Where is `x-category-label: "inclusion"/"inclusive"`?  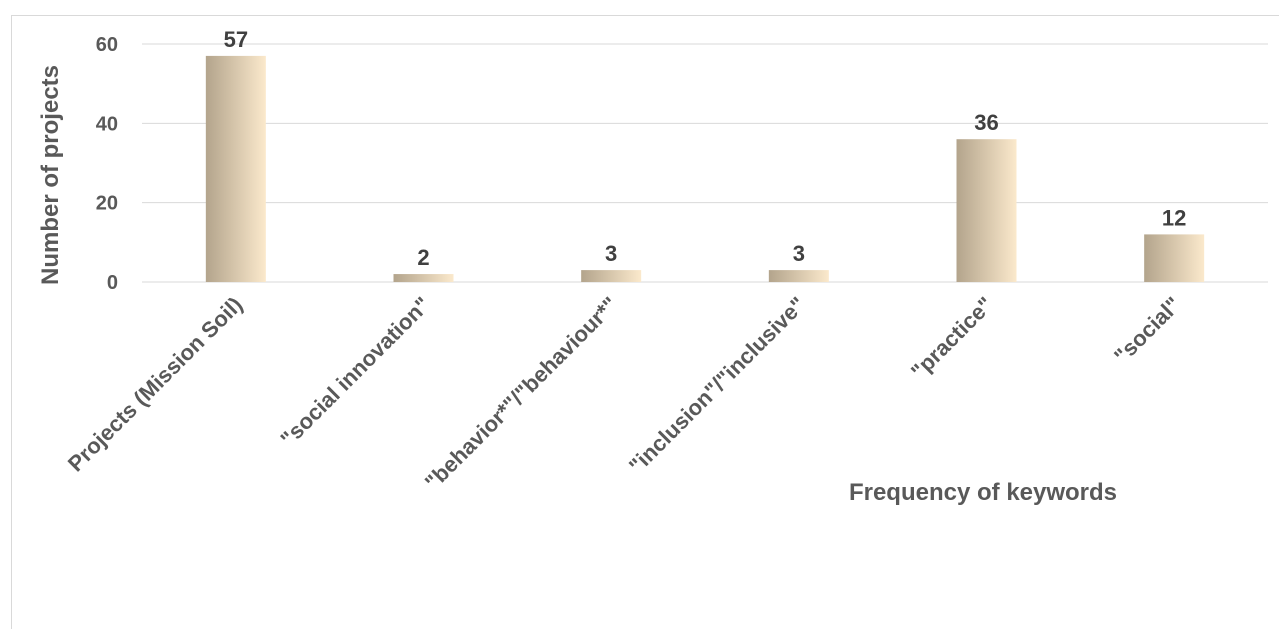 x-category-label: "inclusion"/"inclusive" is located at coordinates (717, 385).